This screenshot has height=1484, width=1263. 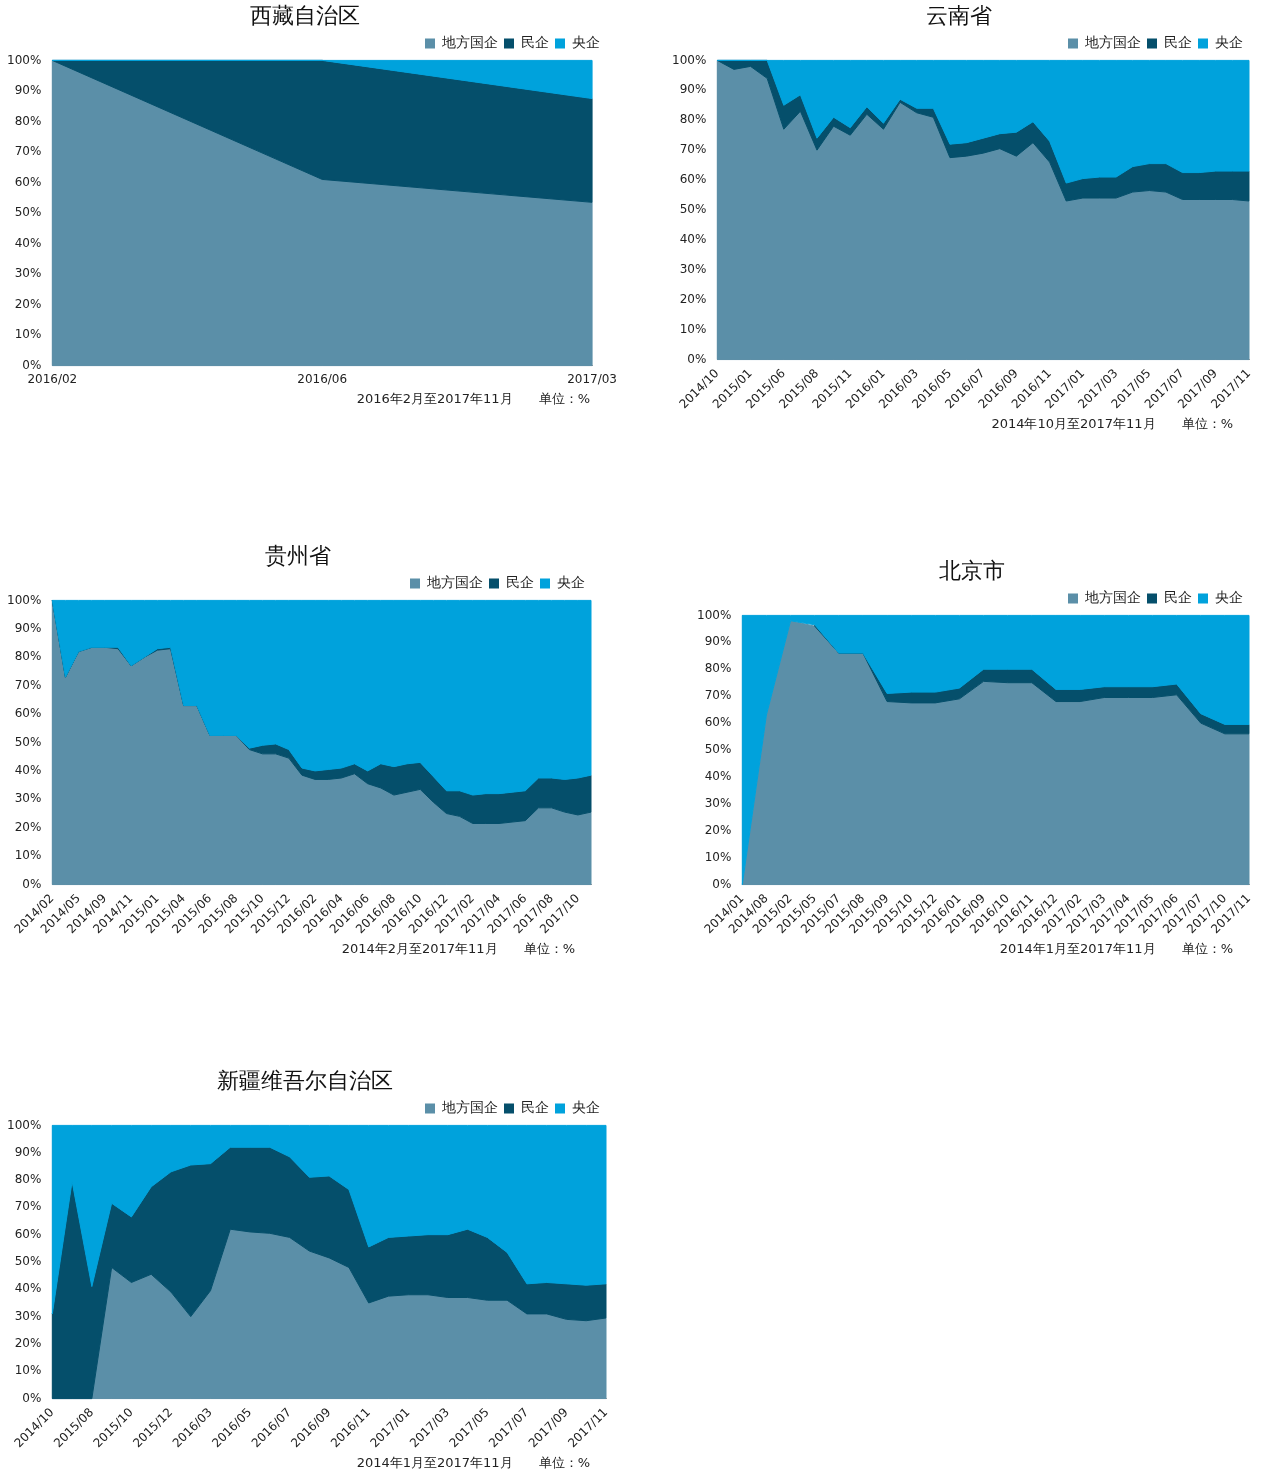 What do you see at coordinates (971, 570) in the screenshot?
I see `chart-title: 北京市` at bounding box center [971, 570].